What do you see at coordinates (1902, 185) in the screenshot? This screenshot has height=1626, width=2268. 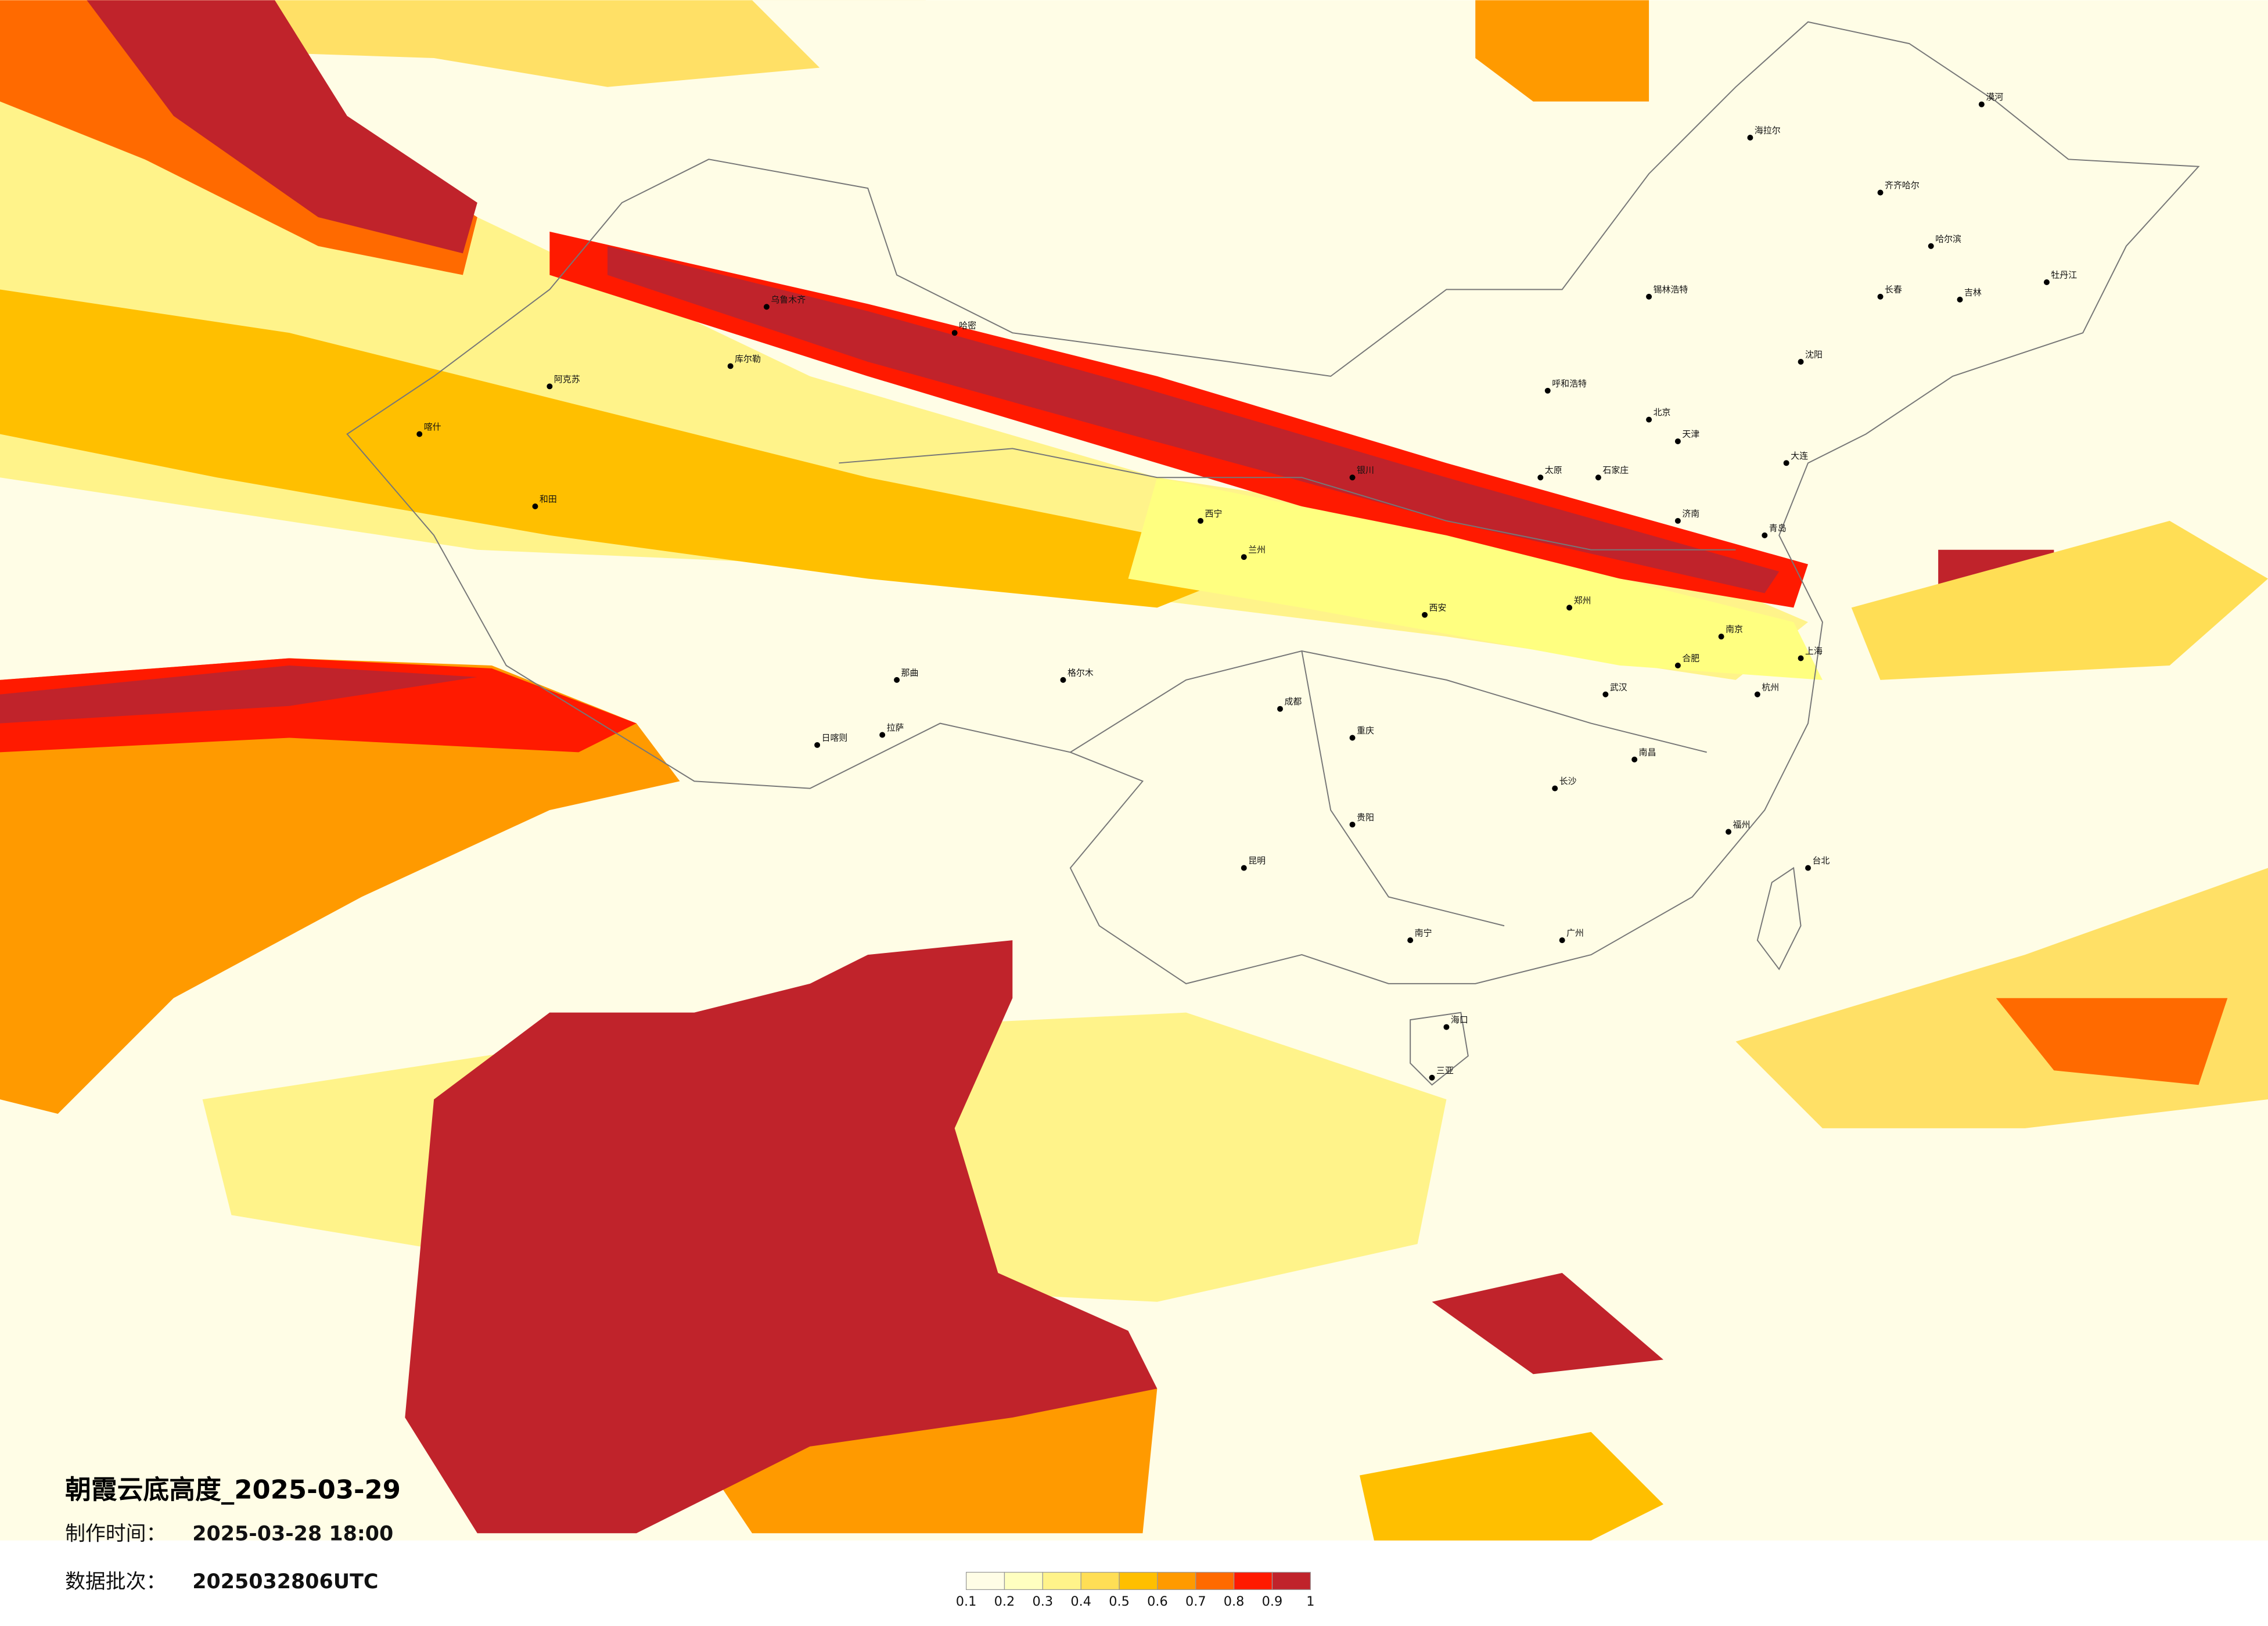 I see `city-label: 齐齐哈尔` at bounding box center [1902, 185].